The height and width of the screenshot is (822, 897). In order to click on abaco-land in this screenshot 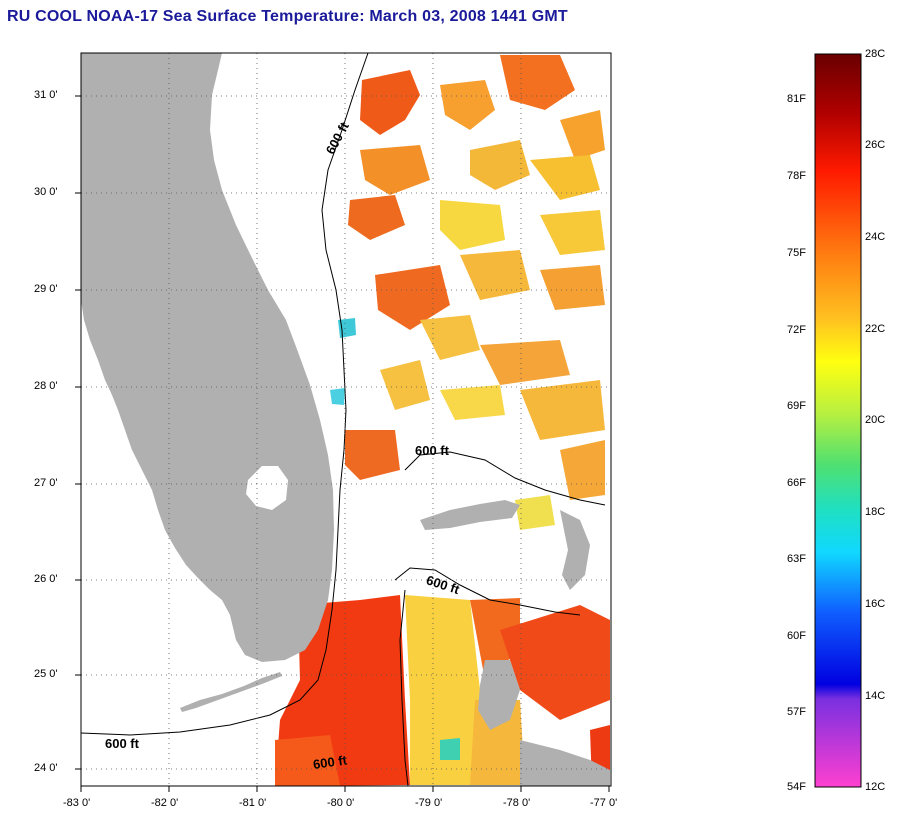, I will do `click(575, 550)`.